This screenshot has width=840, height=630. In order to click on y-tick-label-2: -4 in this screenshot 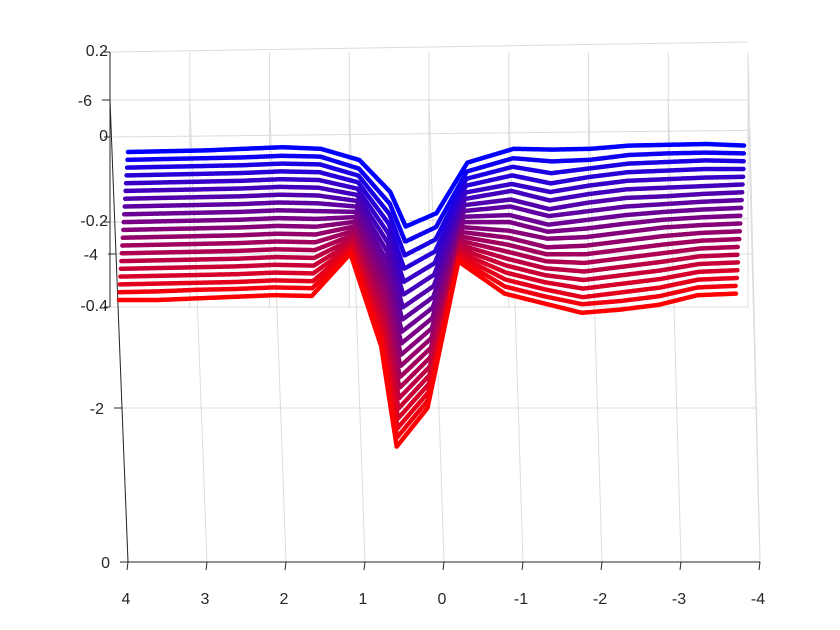, I will do `click(91, 255)`.